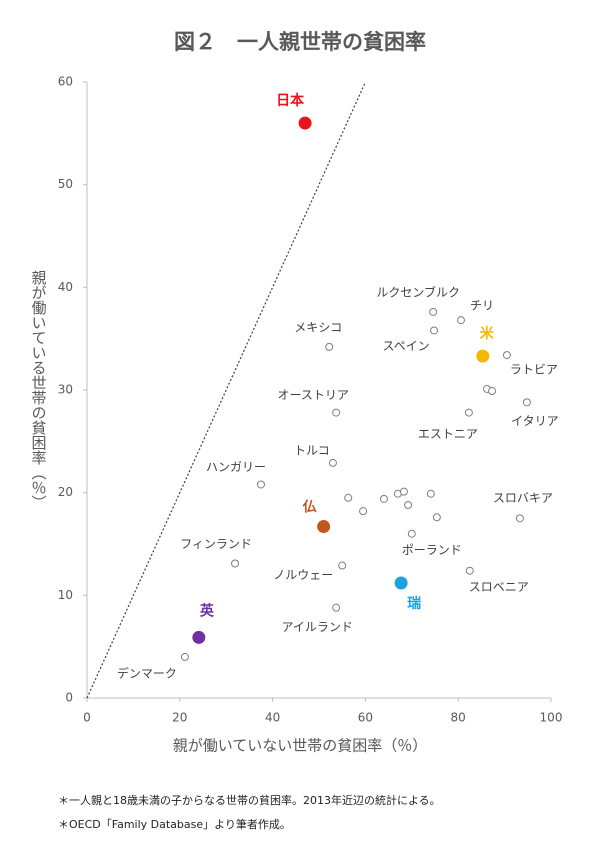 The image size is (600, 864). Describe the element at coordinates (523, 498) in the screenshot. I see `point-label: スロバキア` at that location.